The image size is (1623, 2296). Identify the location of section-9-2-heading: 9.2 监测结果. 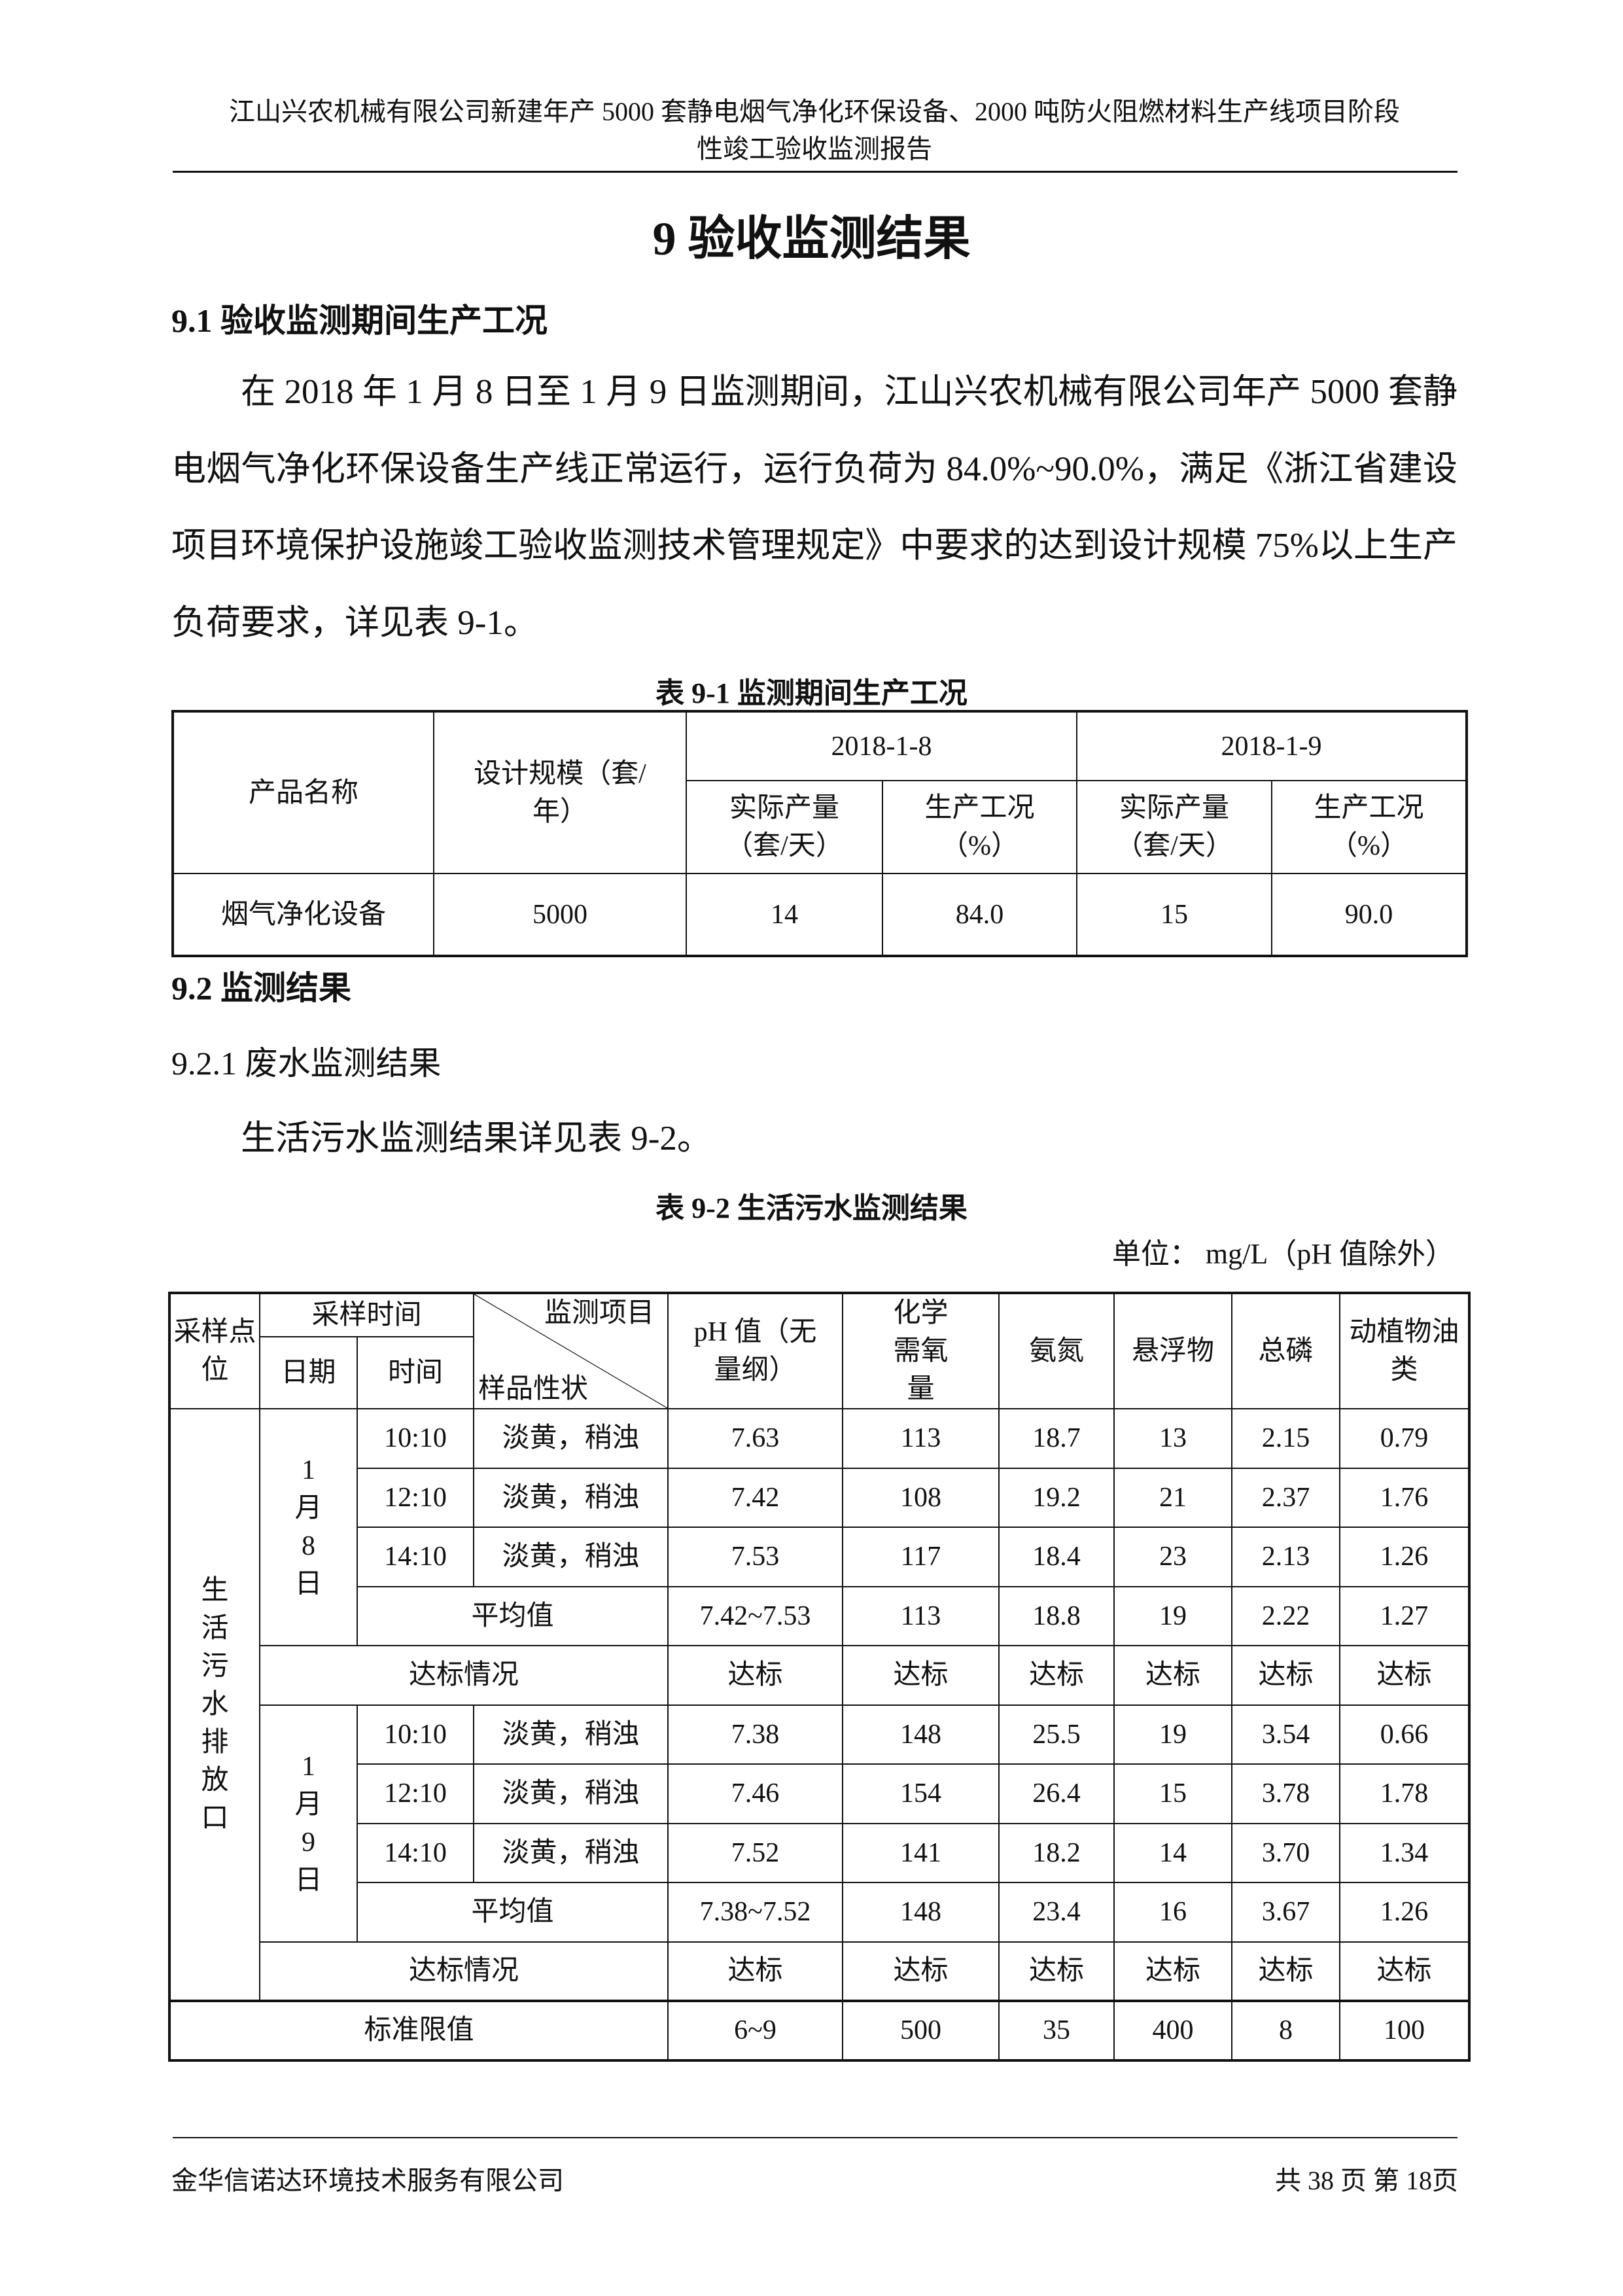
(261, 988).